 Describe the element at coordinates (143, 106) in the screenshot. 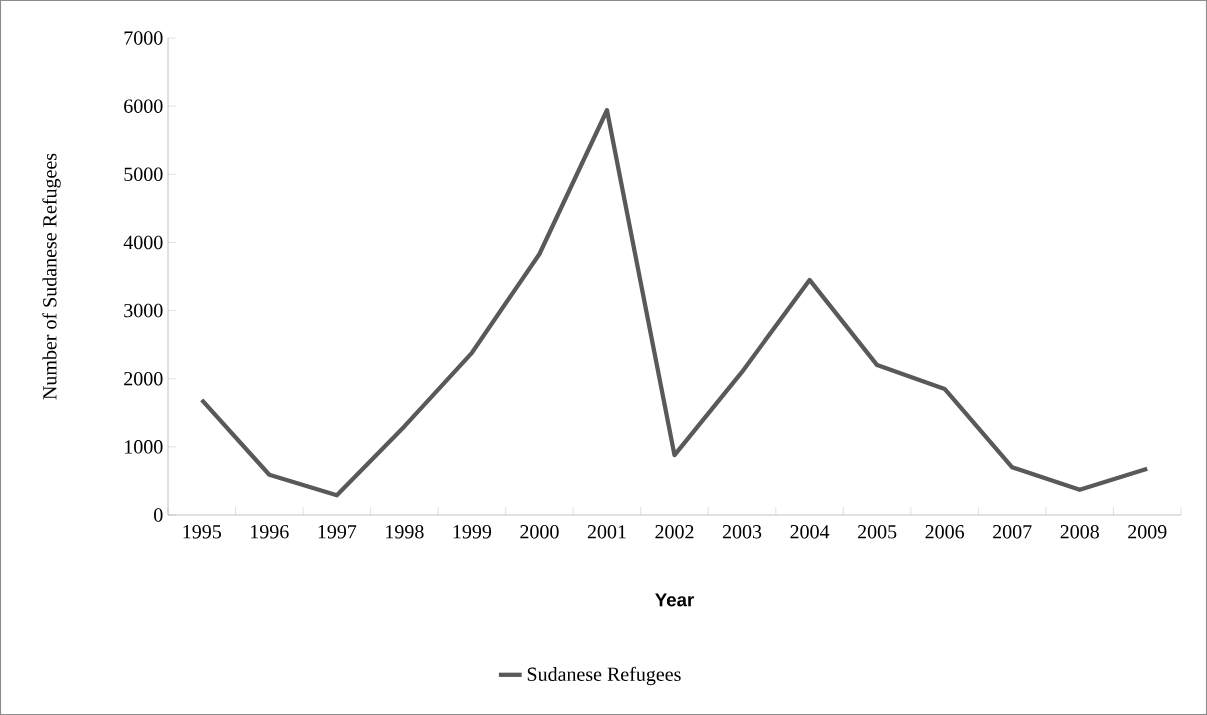

I see `y-tick-label: 6000` at that location.